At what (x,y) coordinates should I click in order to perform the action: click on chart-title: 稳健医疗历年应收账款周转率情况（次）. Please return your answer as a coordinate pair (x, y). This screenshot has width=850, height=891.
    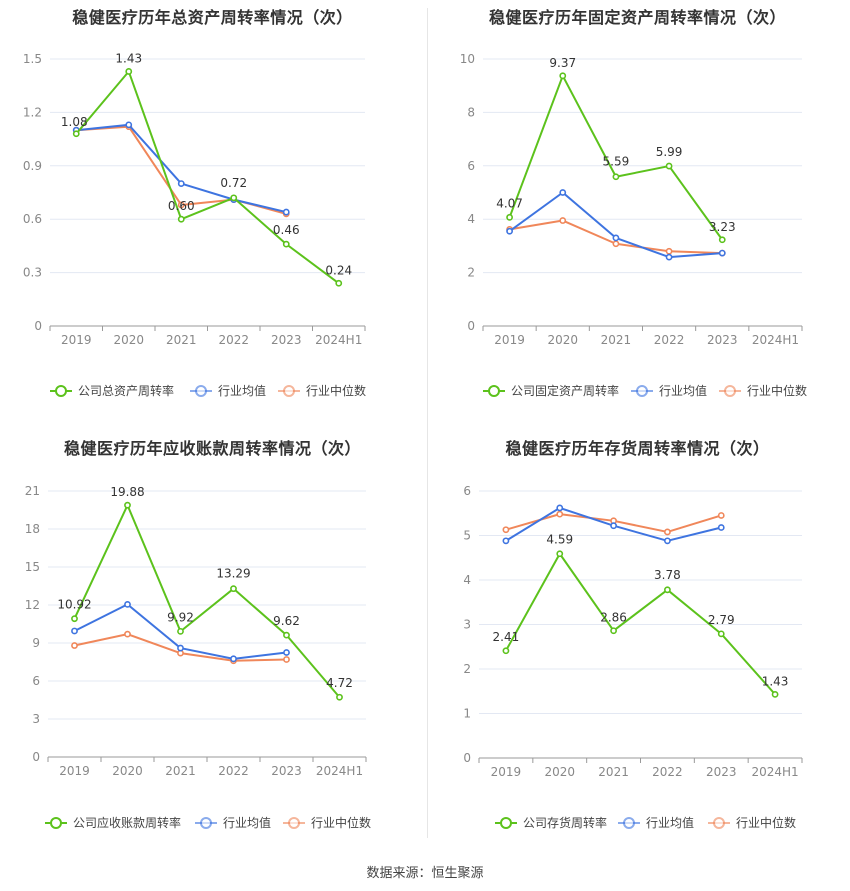
    Looking at the image, I should click on (212, 448).